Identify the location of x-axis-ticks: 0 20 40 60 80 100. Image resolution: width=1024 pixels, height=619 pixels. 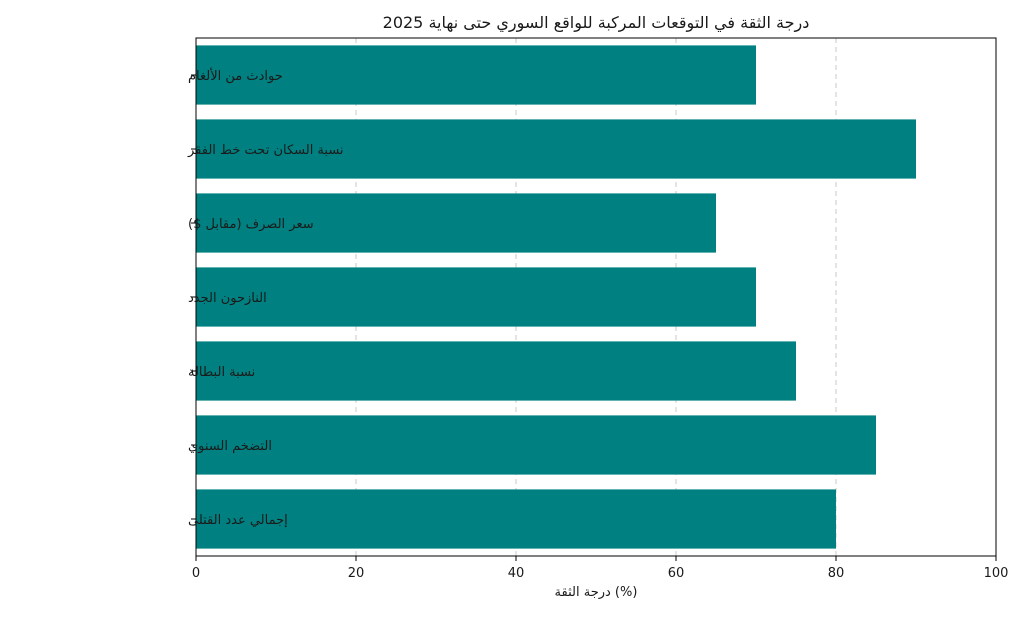
(600, 568).